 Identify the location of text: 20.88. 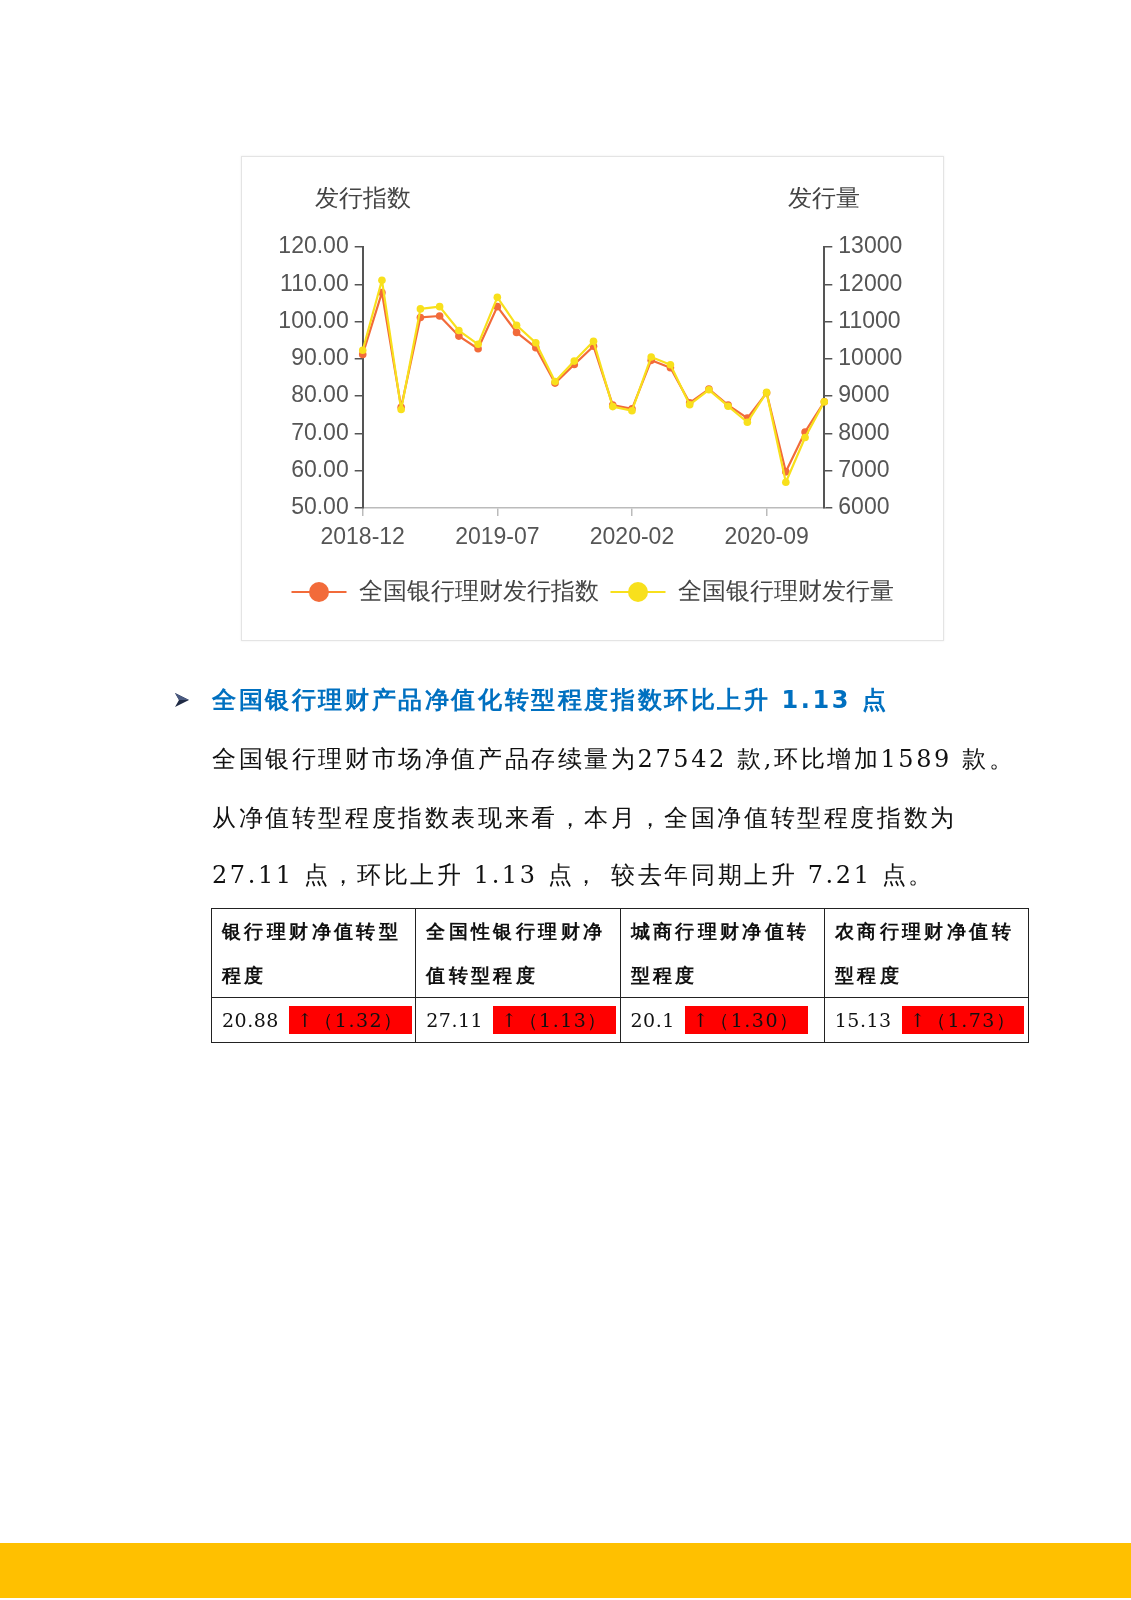
(250, 1020).